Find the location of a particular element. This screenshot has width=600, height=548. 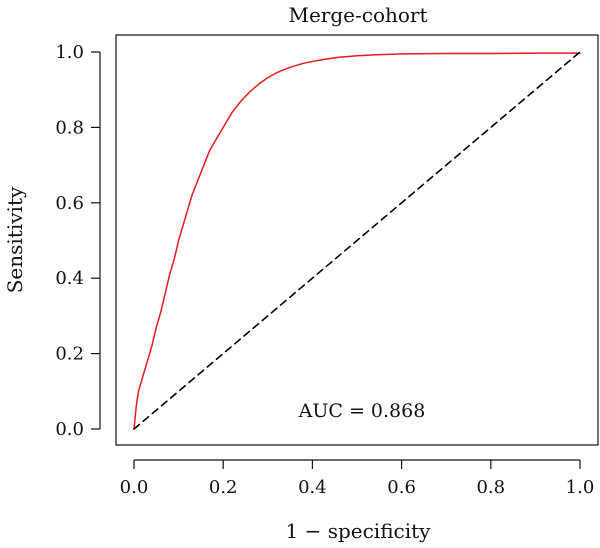

x-tick-label: 0.4 is located at coordinates (312, 487).